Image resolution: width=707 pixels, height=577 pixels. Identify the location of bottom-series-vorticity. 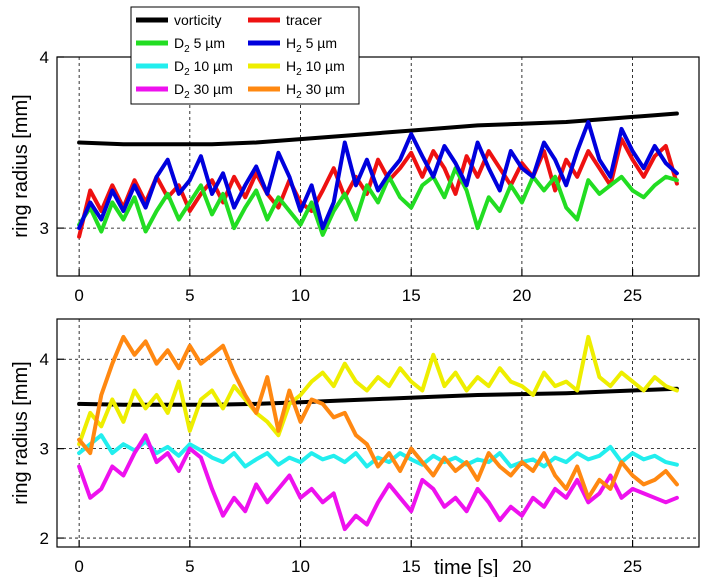
(378, 396).